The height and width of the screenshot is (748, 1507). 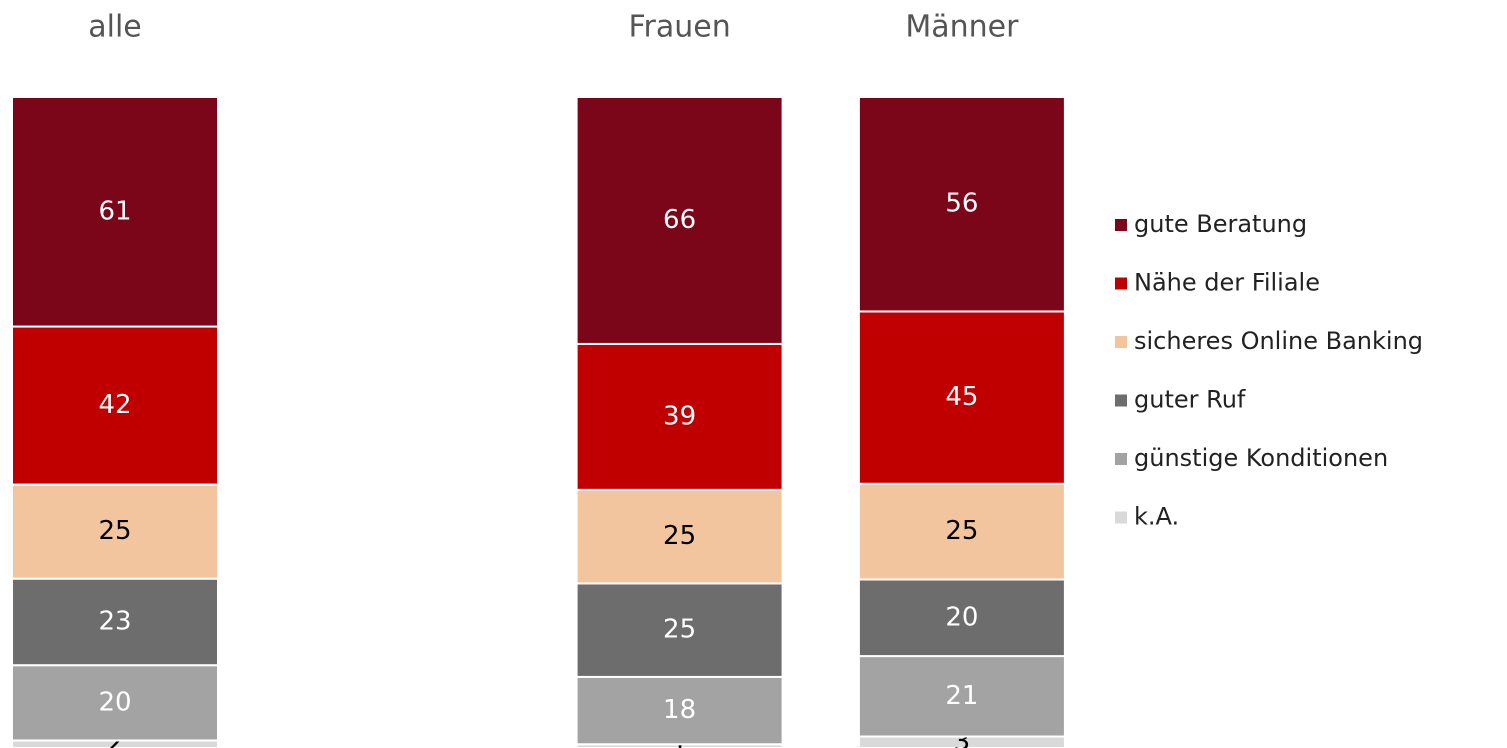 I want to click on data-label: 42, so click(x=114, y=405).